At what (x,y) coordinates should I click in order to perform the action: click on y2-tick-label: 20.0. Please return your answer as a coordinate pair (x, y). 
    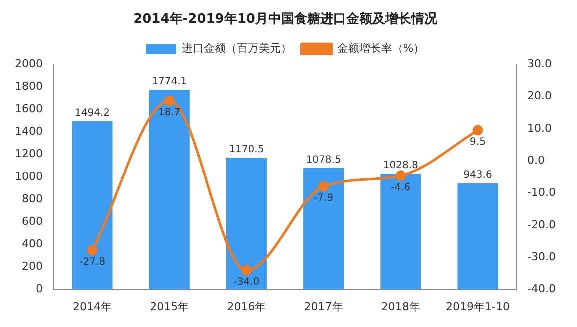
    Looking at the image, I should click on (540, 96).